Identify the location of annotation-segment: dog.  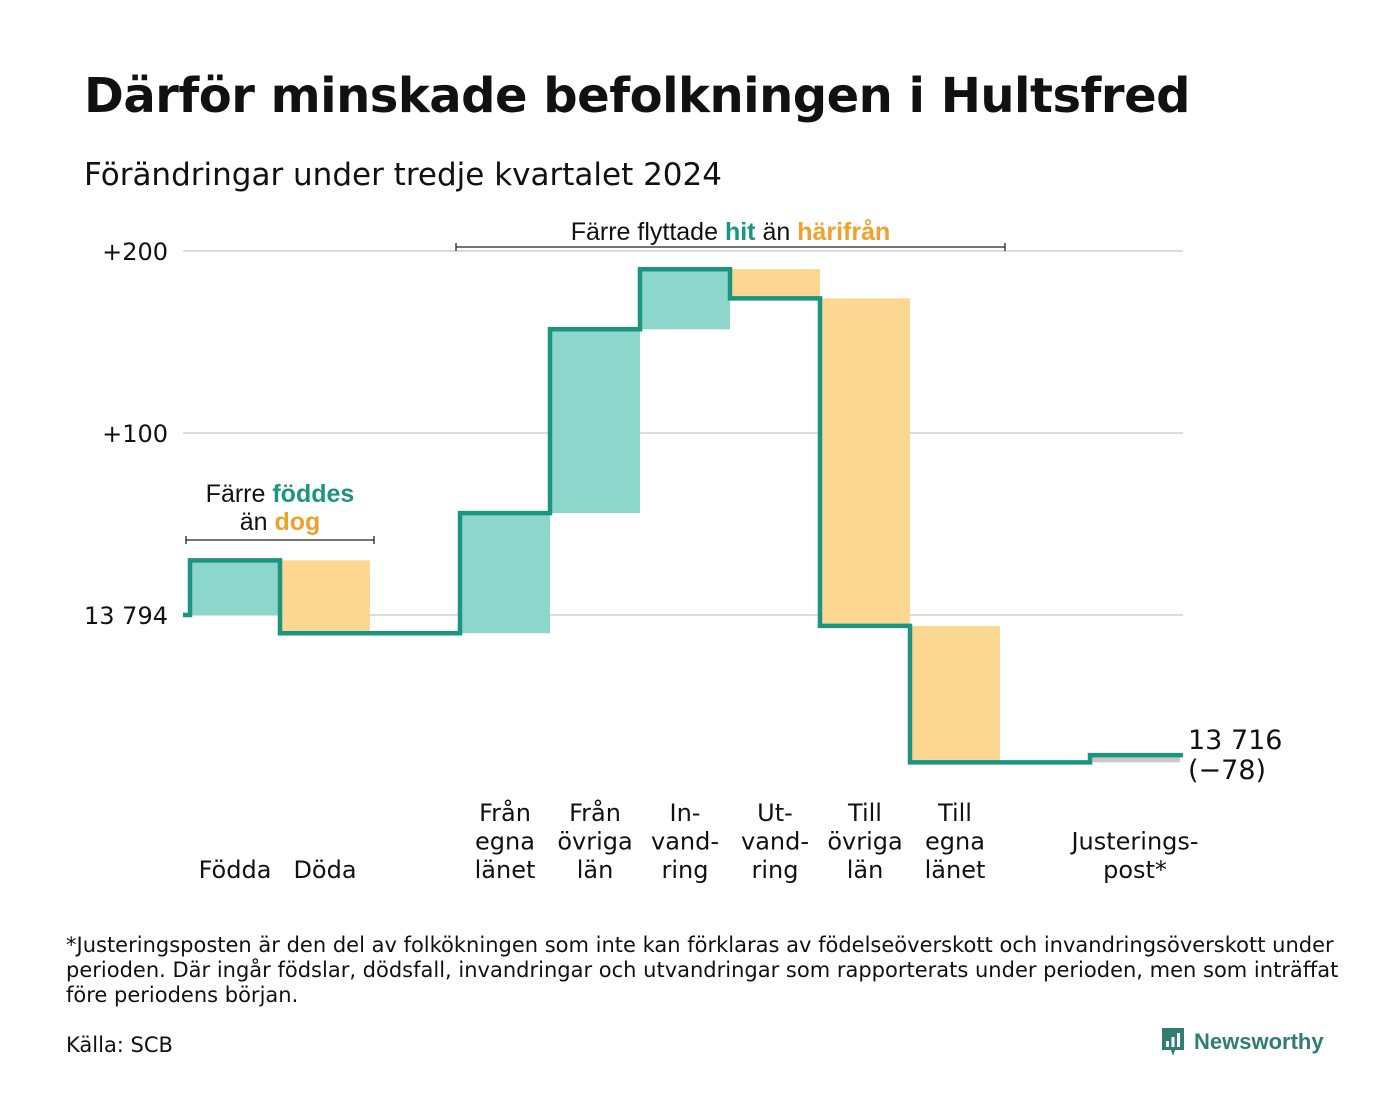
(297, 522).